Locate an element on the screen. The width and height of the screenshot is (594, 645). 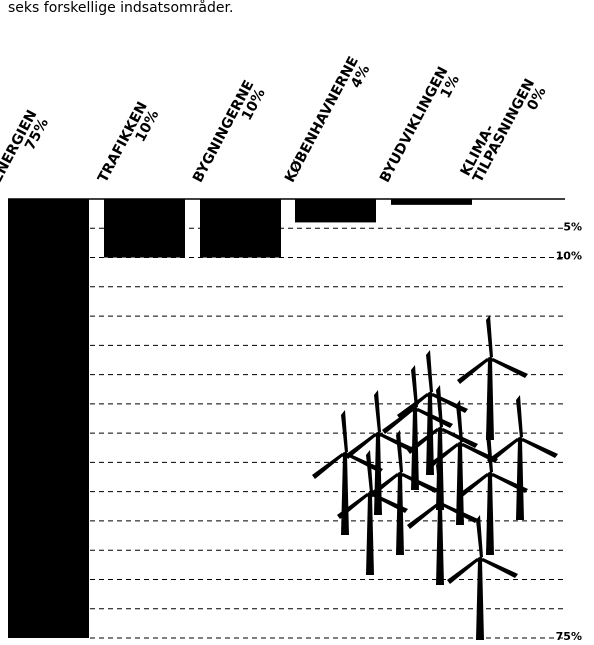
x-tick-label: BYUDVIKLINGEN is located at coordinates (414, 124).